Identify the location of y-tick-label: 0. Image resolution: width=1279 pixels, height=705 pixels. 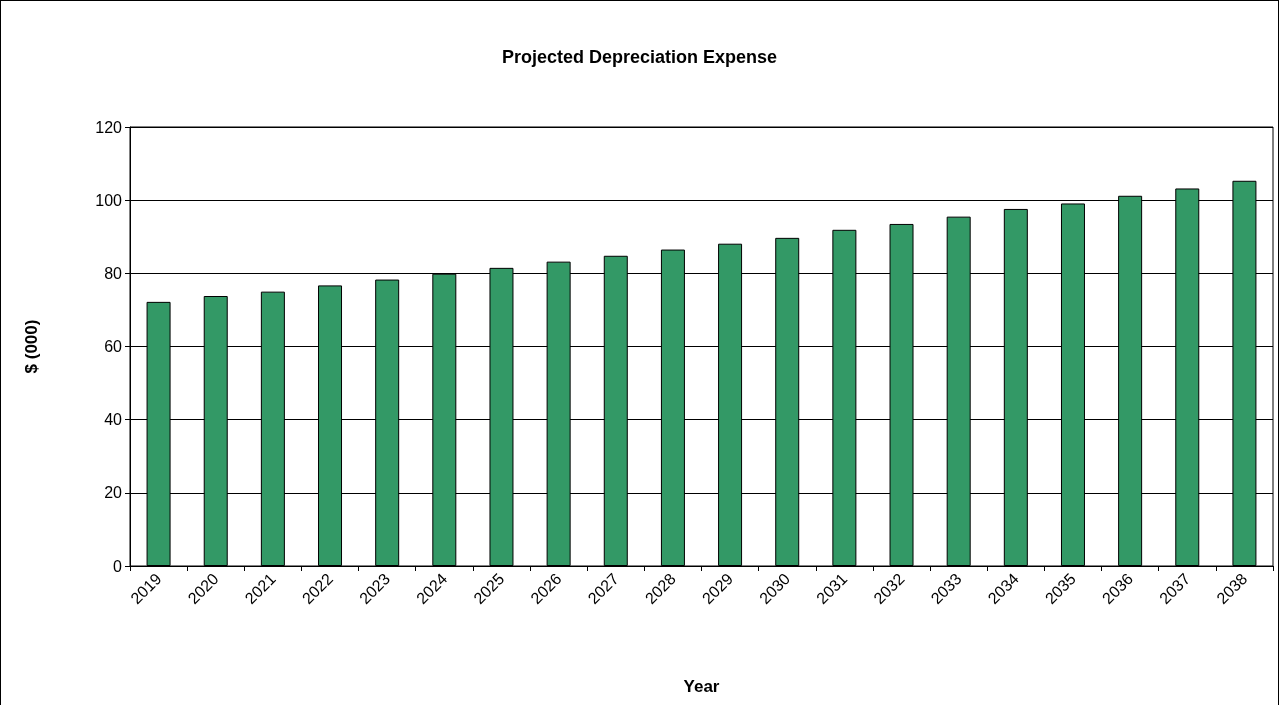
(118, 566).